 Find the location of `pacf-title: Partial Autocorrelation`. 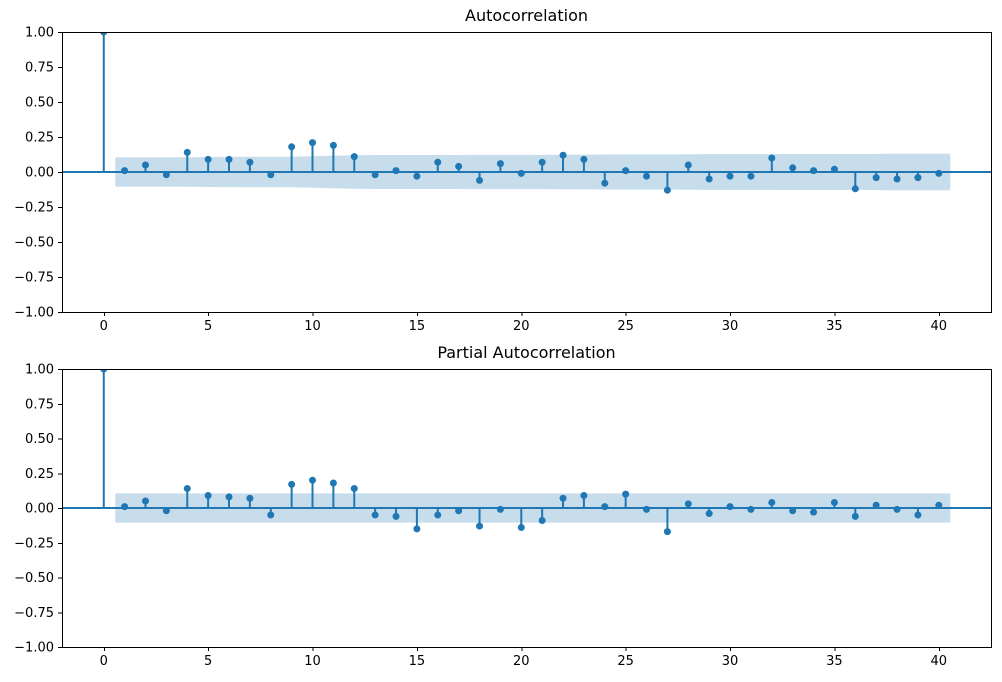

pacf-title: Partial Autocorrelation is located at coordinates (526, 352).